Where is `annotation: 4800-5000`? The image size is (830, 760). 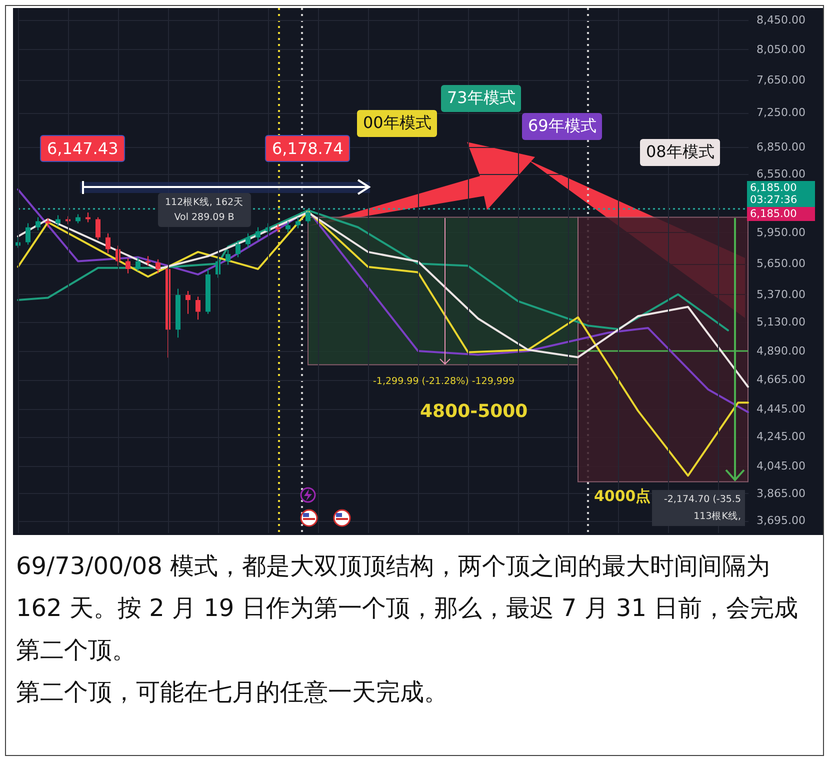
annotation: 4800-5000 is located at coordinates (474, 411).